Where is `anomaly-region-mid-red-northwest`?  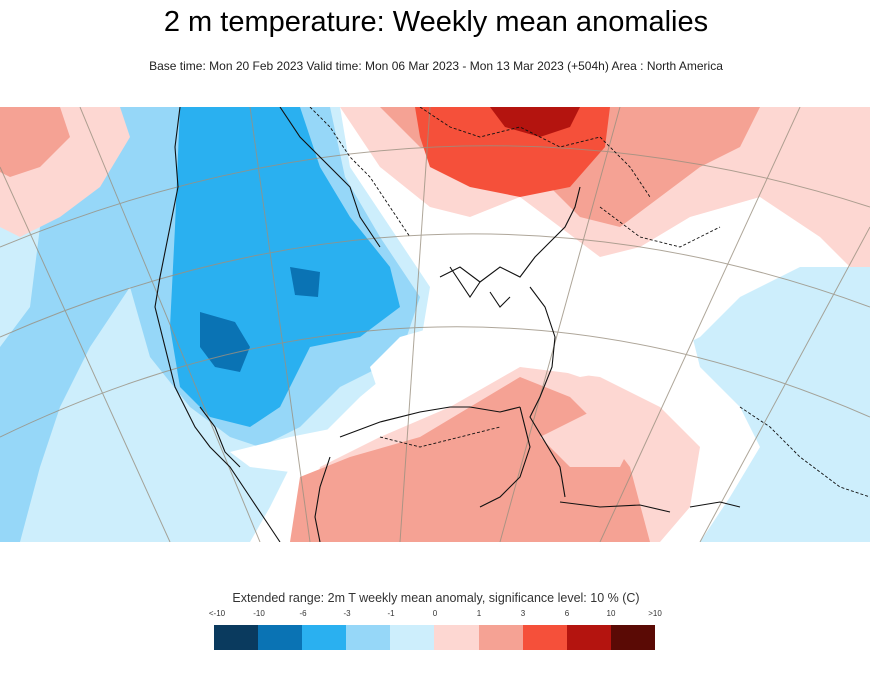
anomaly-region-mid-red-northwest is located at coordinates (35, 142).